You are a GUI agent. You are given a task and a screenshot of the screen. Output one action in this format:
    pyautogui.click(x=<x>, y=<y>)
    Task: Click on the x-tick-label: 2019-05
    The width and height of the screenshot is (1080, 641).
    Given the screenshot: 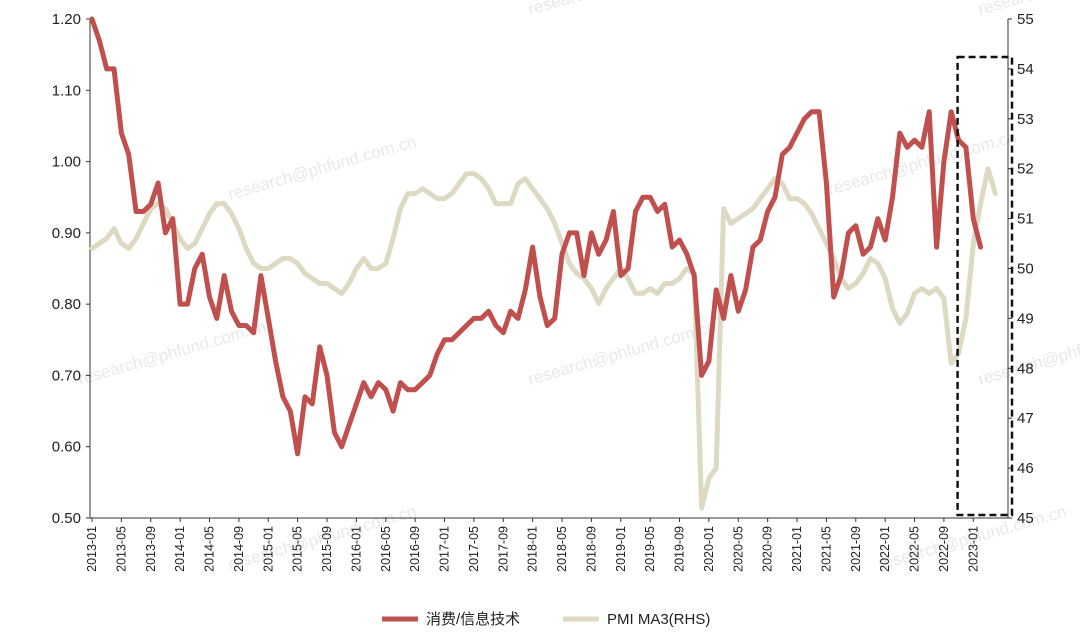 What is the action you would take?
    pyautogui.click(x=650, y=549)
    